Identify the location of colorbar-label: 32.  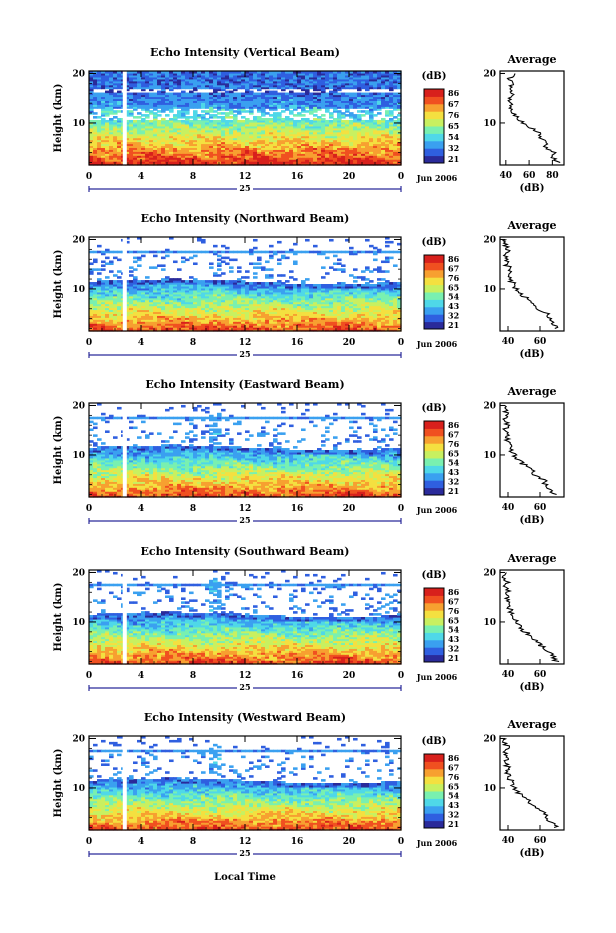
(453, 148).